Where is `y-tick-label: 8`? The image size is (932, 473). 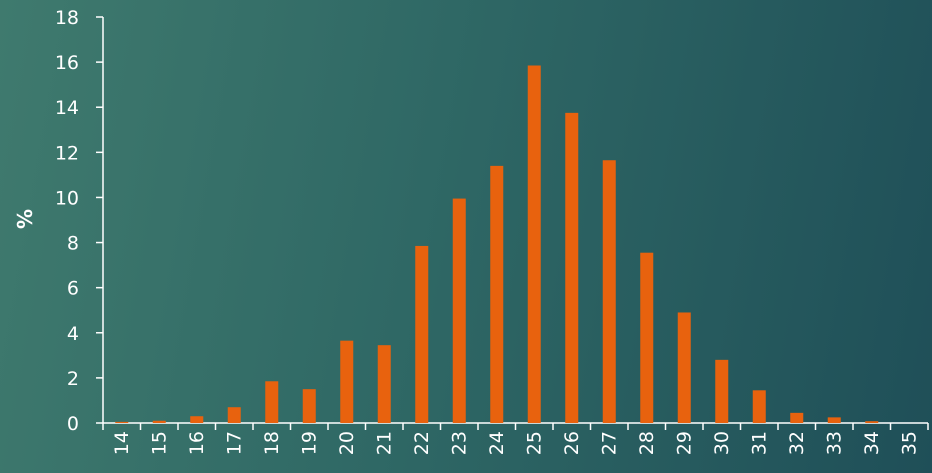
y-tick-label: 8 is located at coordinates (73, 244).